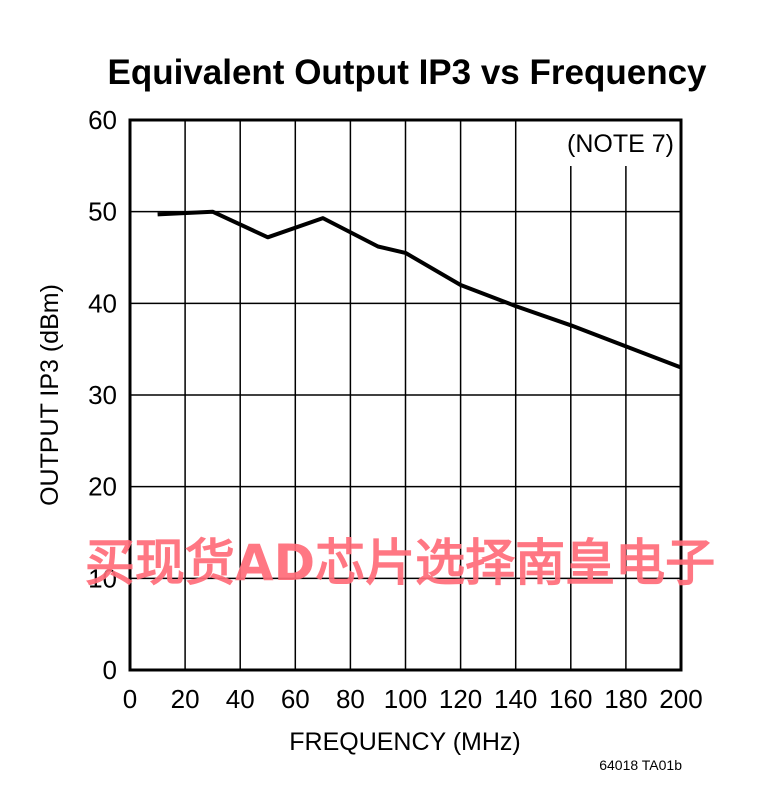  I want to click on x-tick-label: 120, so click(460, 699).